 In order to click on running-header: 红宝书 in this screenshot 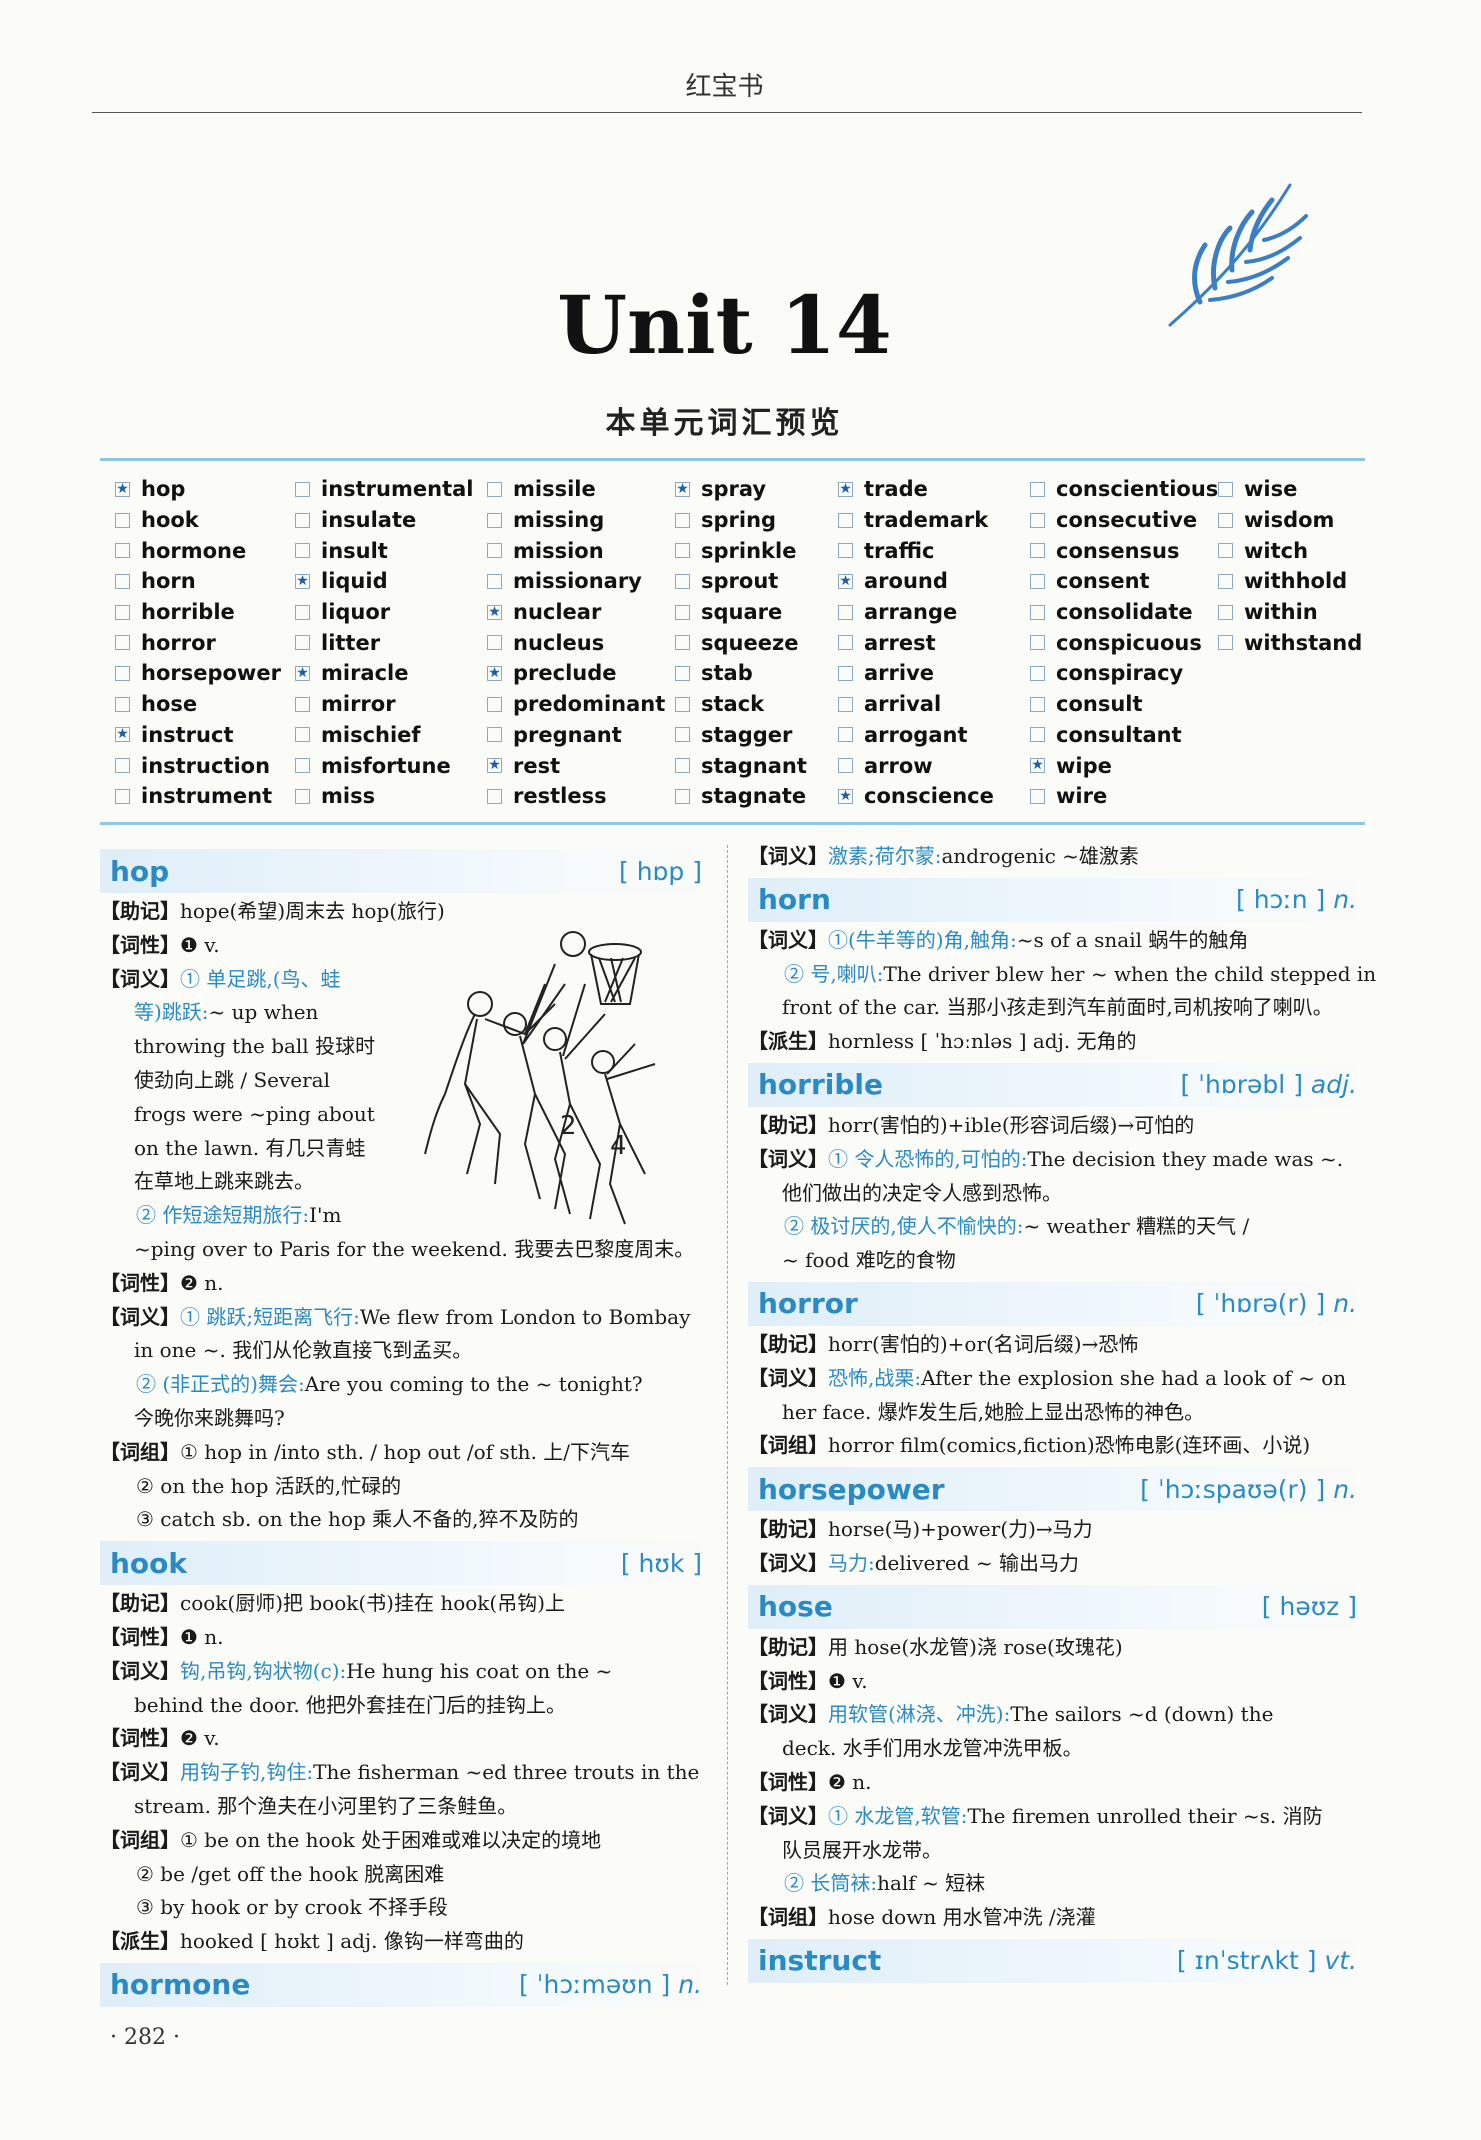, I will do `click(724, 87)`.